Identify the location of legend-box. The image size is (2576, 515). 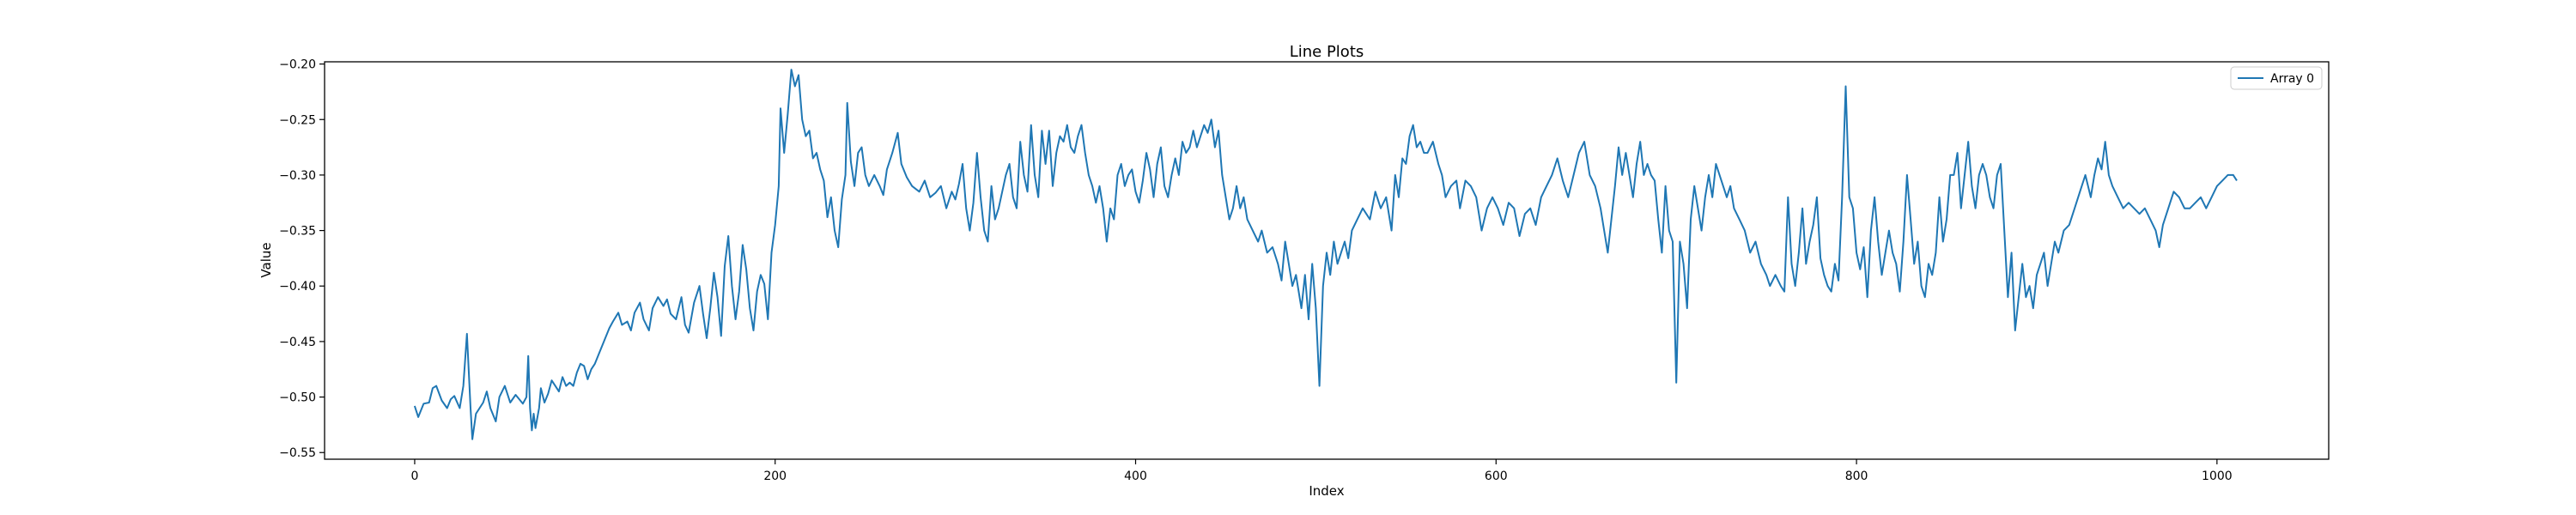
(2276, 78).